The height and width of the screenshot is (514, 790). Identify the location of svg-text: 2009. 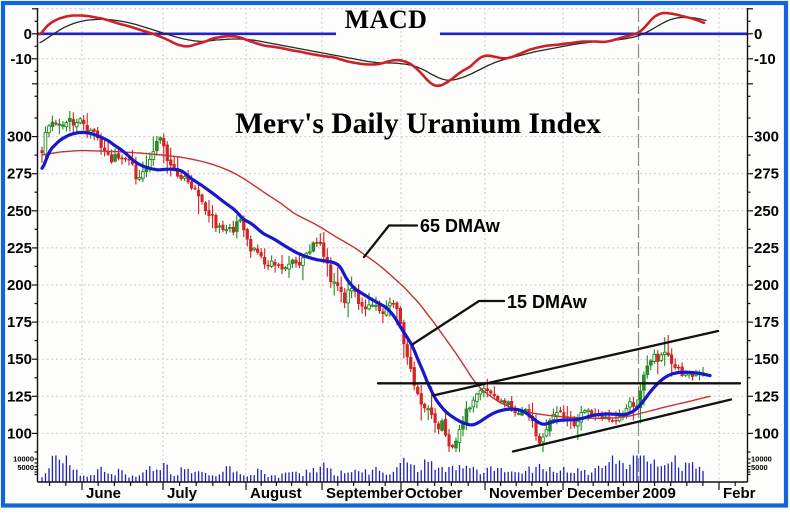
(659, 493).